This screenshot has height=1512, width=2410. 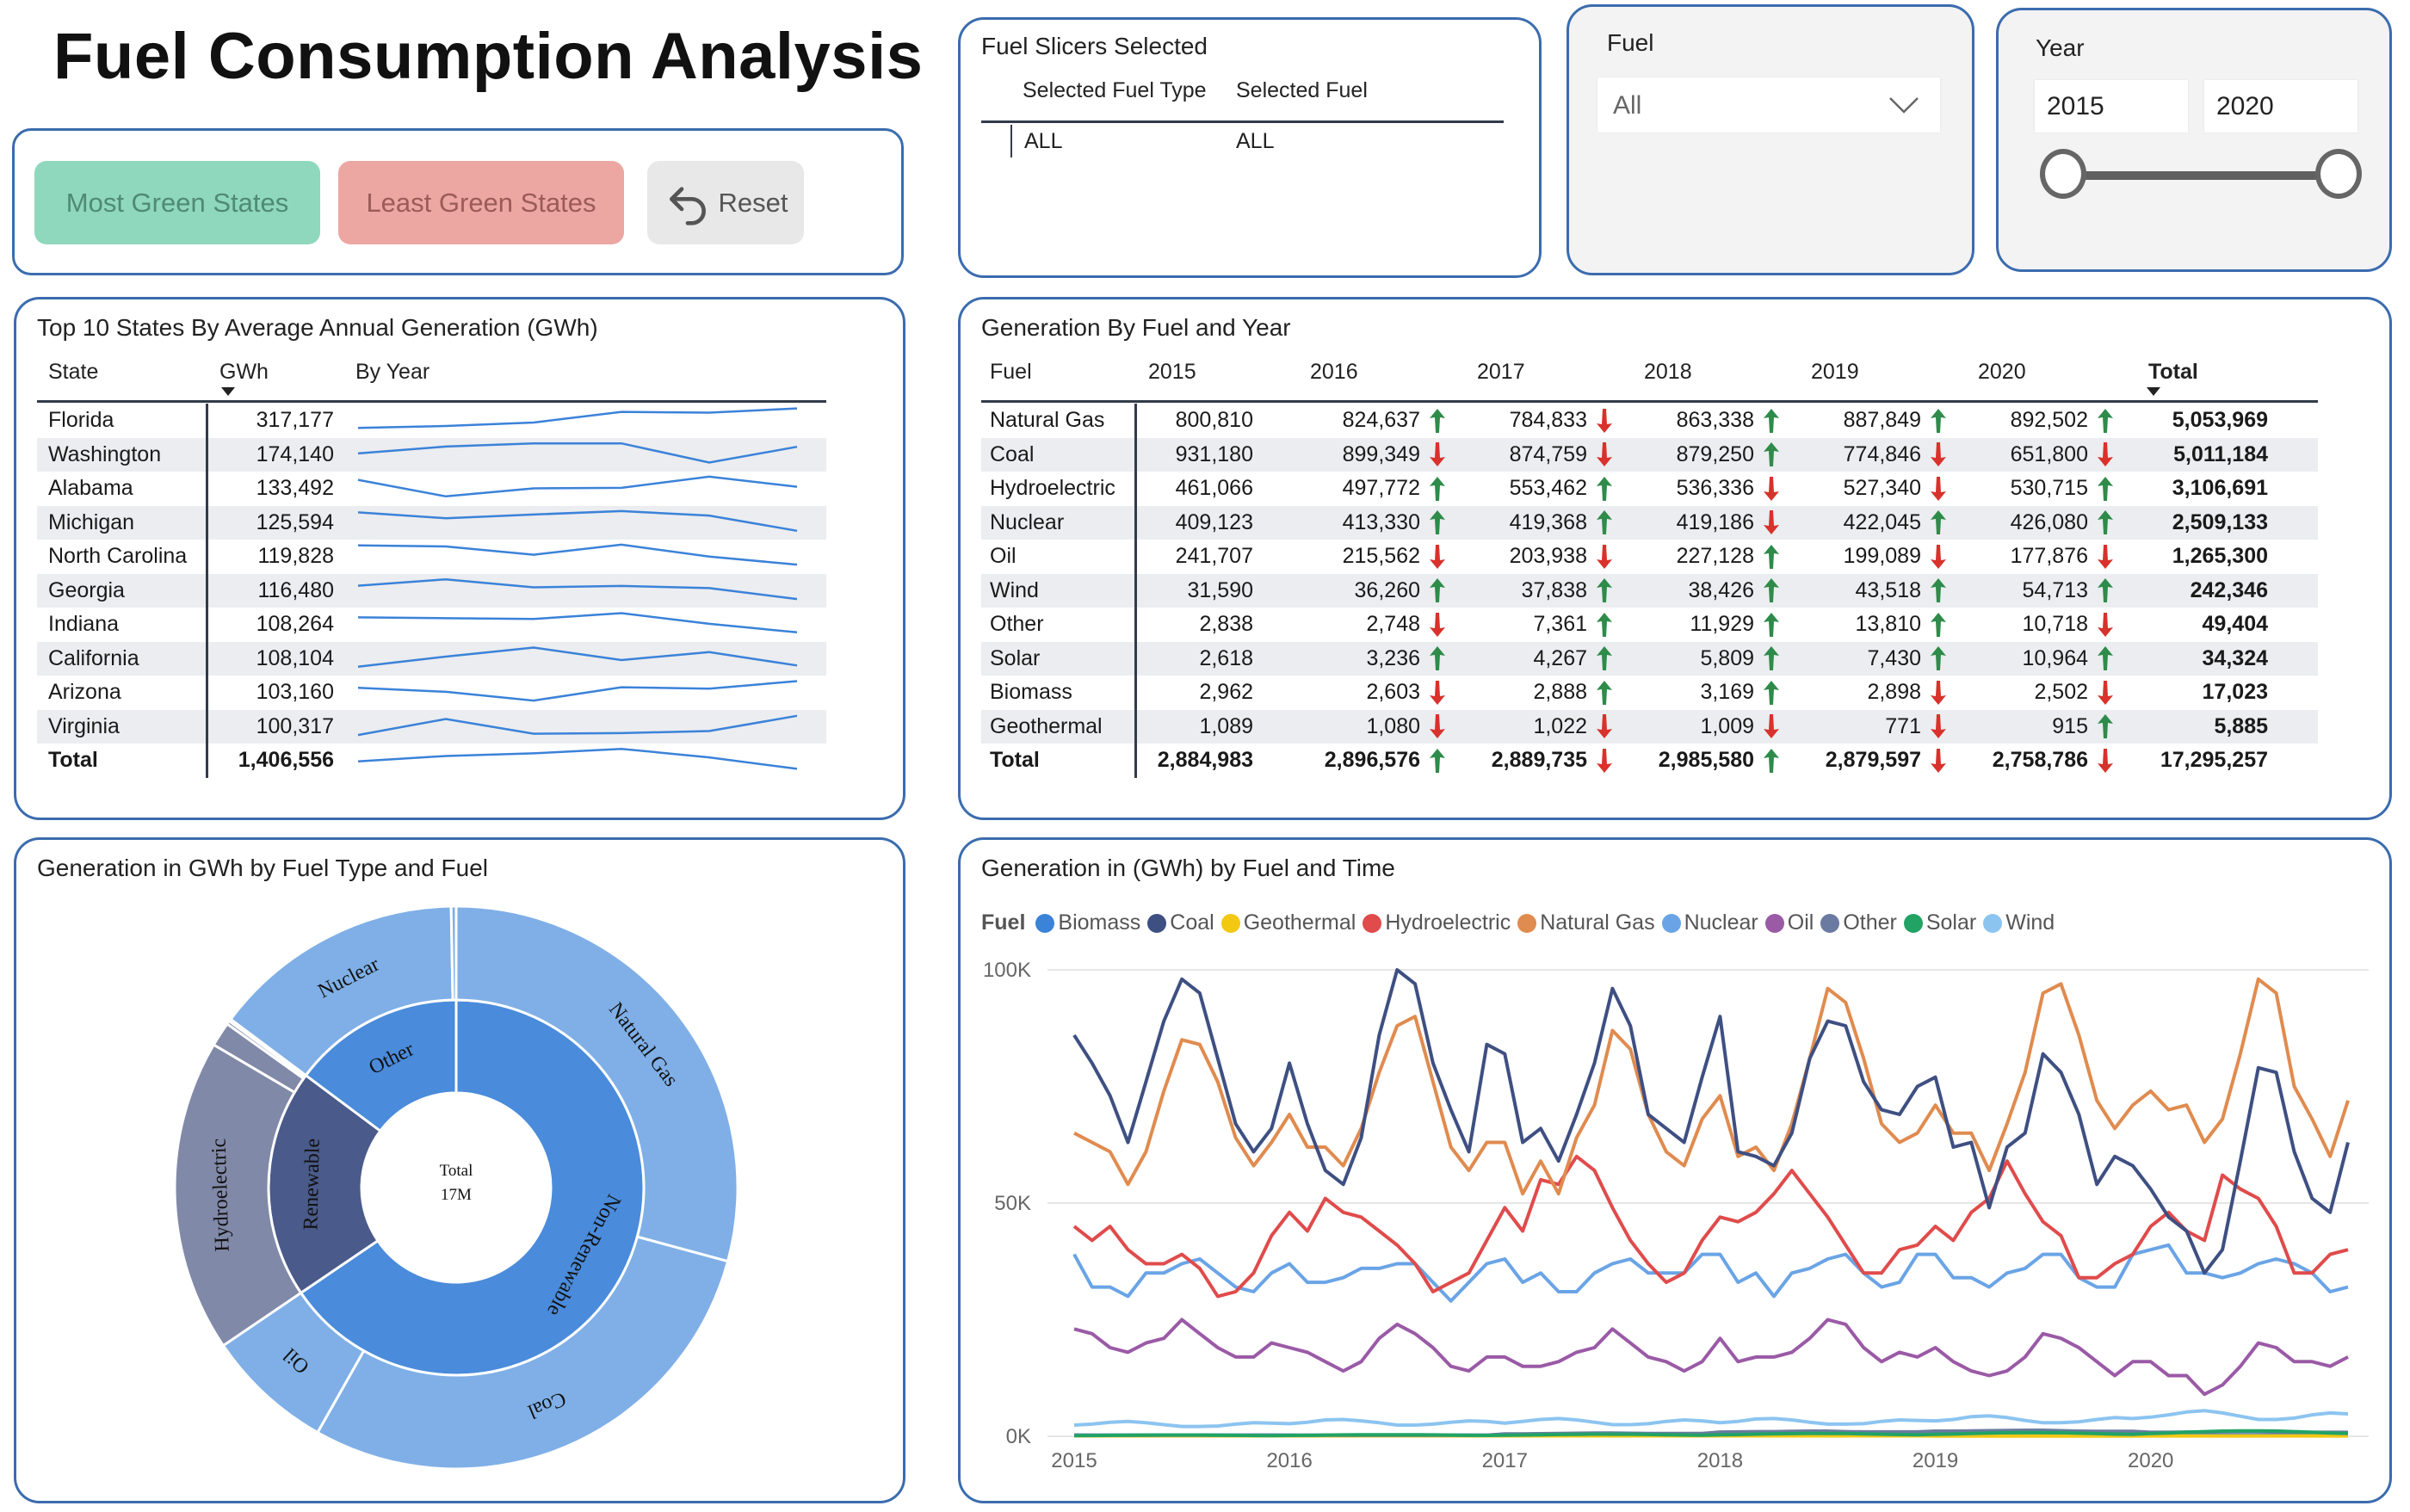 I want to click on year-slider-end-handle, so click(x=2339, y=174).